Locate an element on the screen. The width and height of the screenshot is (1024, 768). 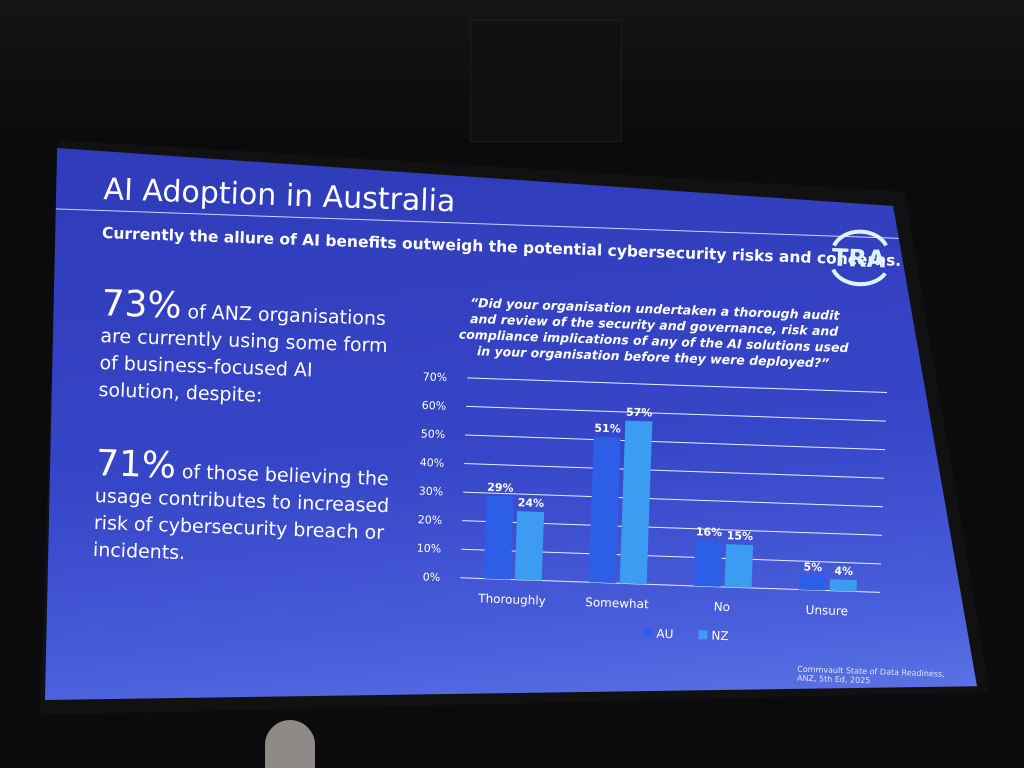
legend-swatch-au is located at coordinates (648, 633).